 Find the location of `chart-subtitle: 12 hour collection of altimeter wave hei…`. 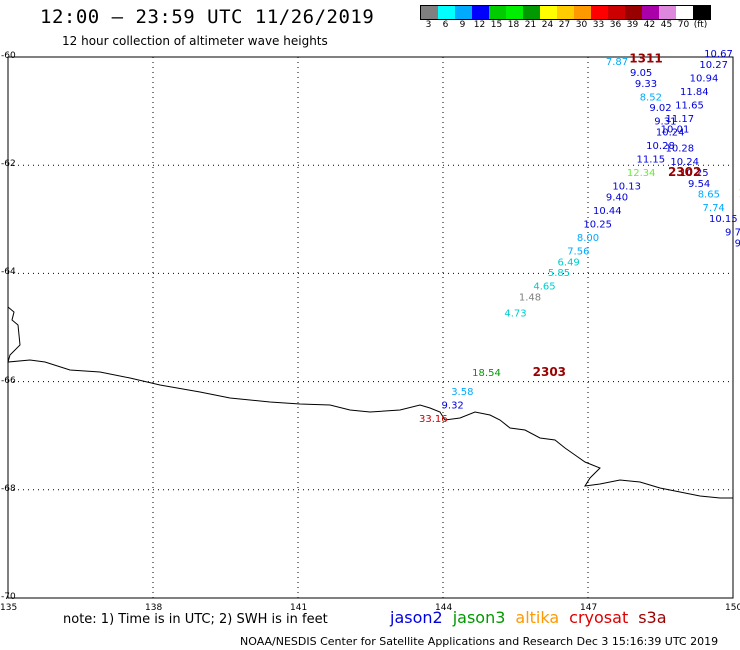

chart-subtitle: 12 hour collection of altimeter wave hei… is located at coordinates (195, 41).